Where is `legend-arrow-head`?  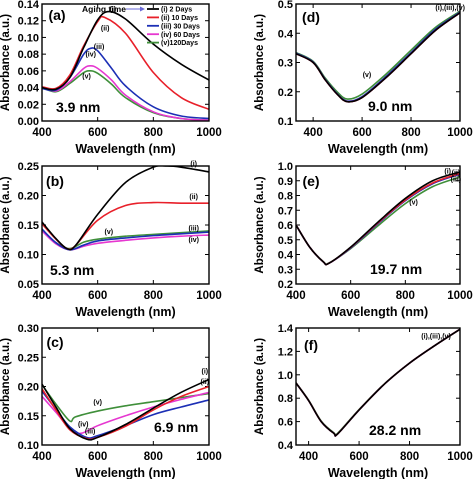
legend-arrow-head is located at coordinates (142, 9).